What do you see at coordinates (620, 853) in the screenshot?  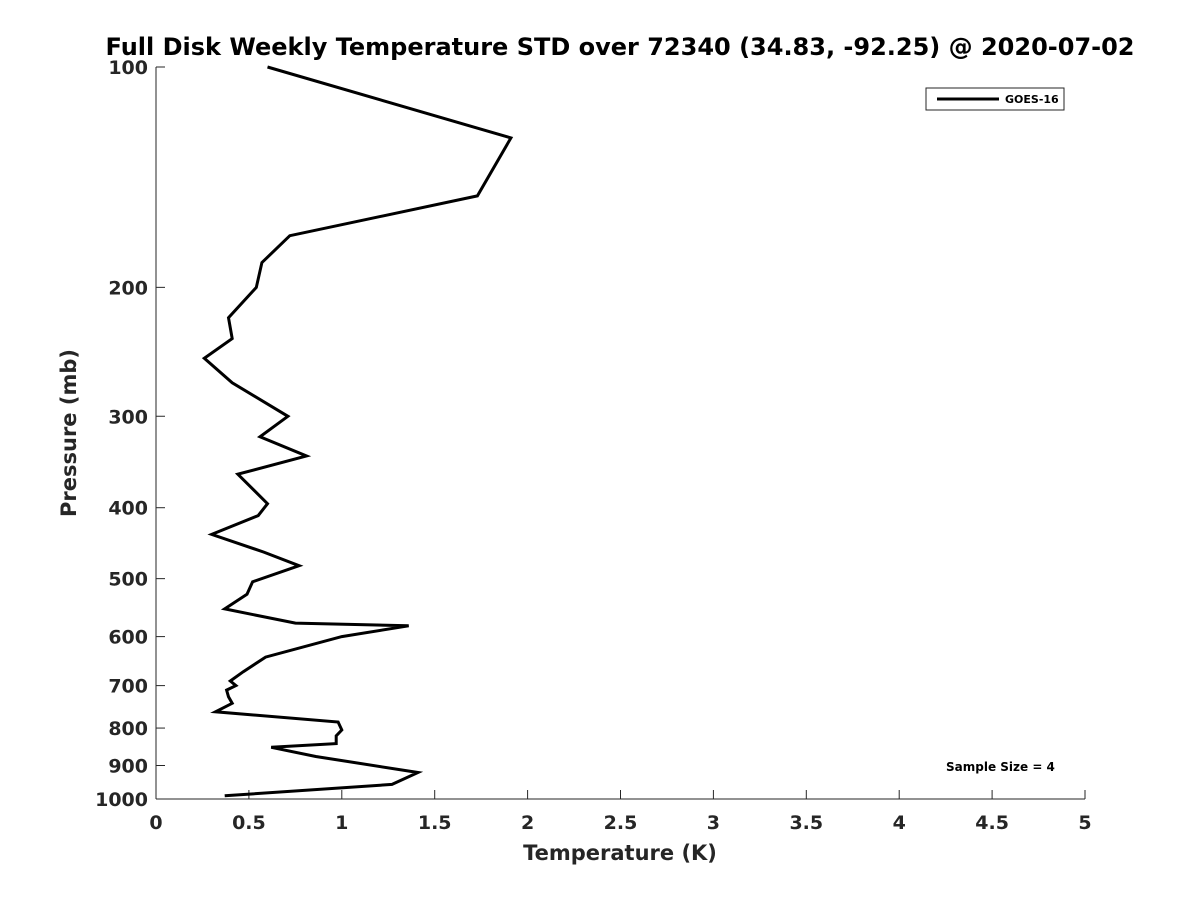 I see `x-axis-label: Temperature (K)` at bounding box center [620, 853].